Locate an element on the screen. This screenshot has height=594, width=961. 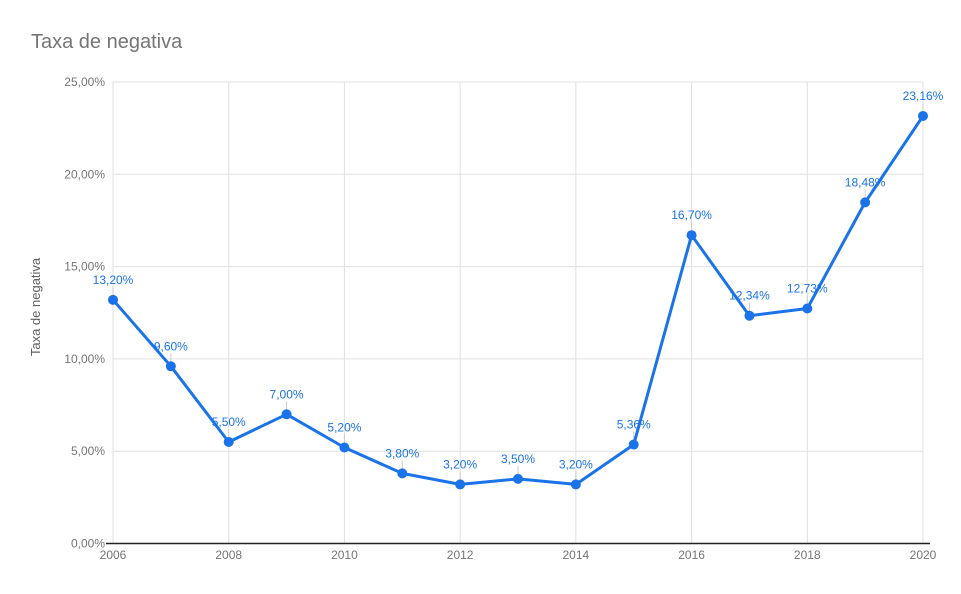
x-tick-label: 2012 is located at coordinates (460, 555).